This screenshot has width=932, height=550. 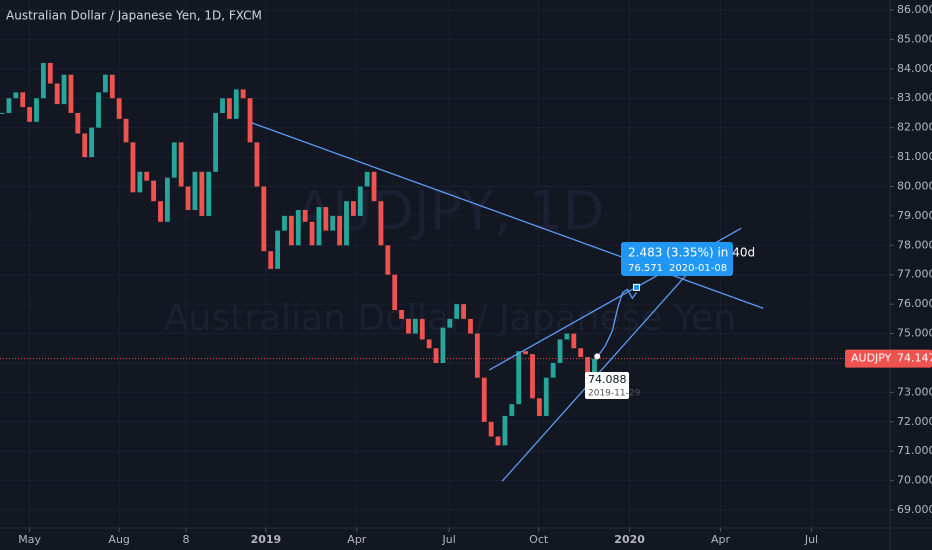 What do you see at coordinates (629, 539) in the screenshot?
I see `x-tick-label: 2020` at bounding box center [629, 539].